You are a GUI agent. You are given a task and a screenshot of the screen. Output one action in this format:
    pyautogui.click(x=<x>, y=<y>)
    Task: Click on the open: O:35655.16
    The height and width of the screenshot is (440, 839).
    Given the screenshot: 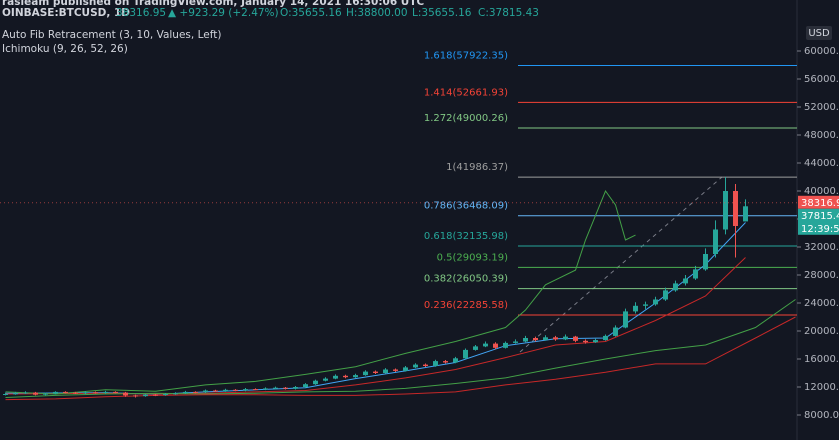 What is the action you would take?
    pyautogui.click(x=311, y=13)
    